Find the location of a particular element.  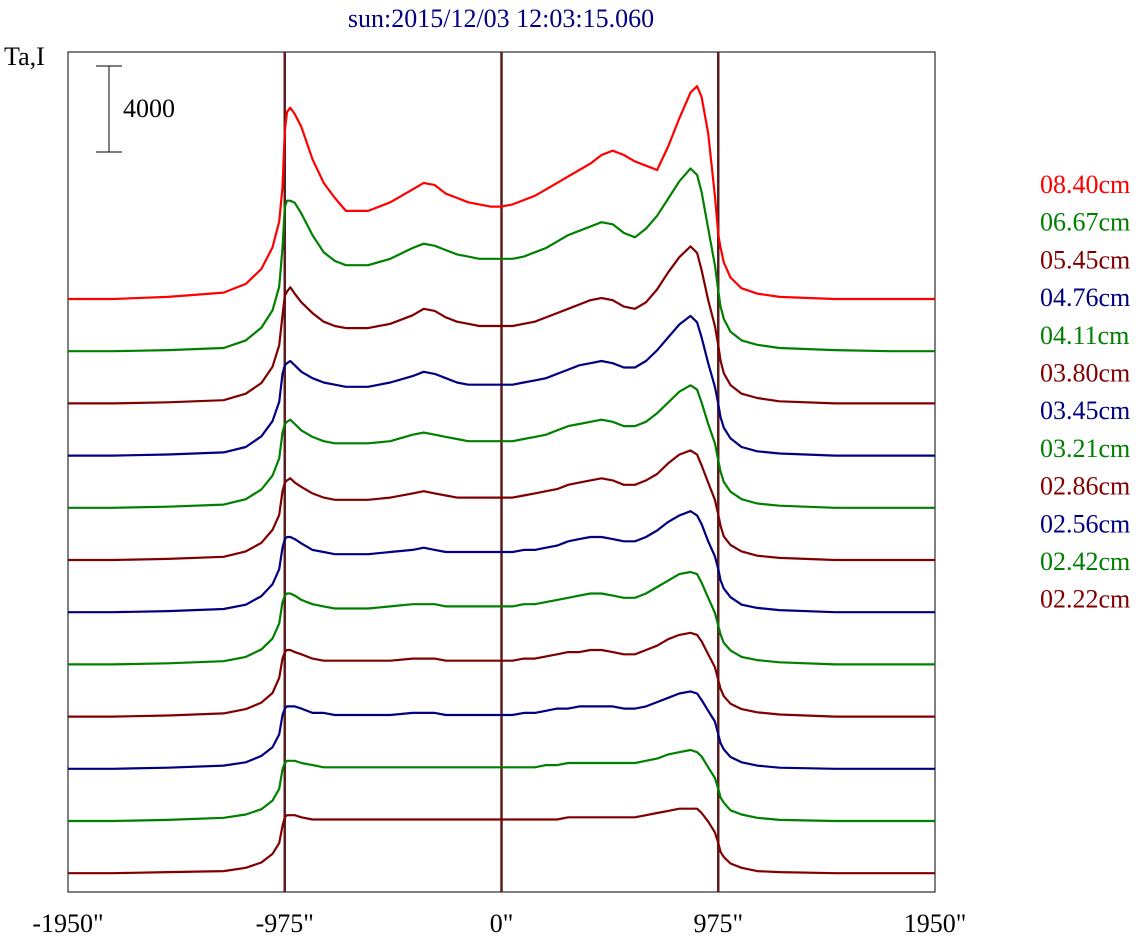

legend-item-10: 02.42cm is located at coordinates (1085, 561).